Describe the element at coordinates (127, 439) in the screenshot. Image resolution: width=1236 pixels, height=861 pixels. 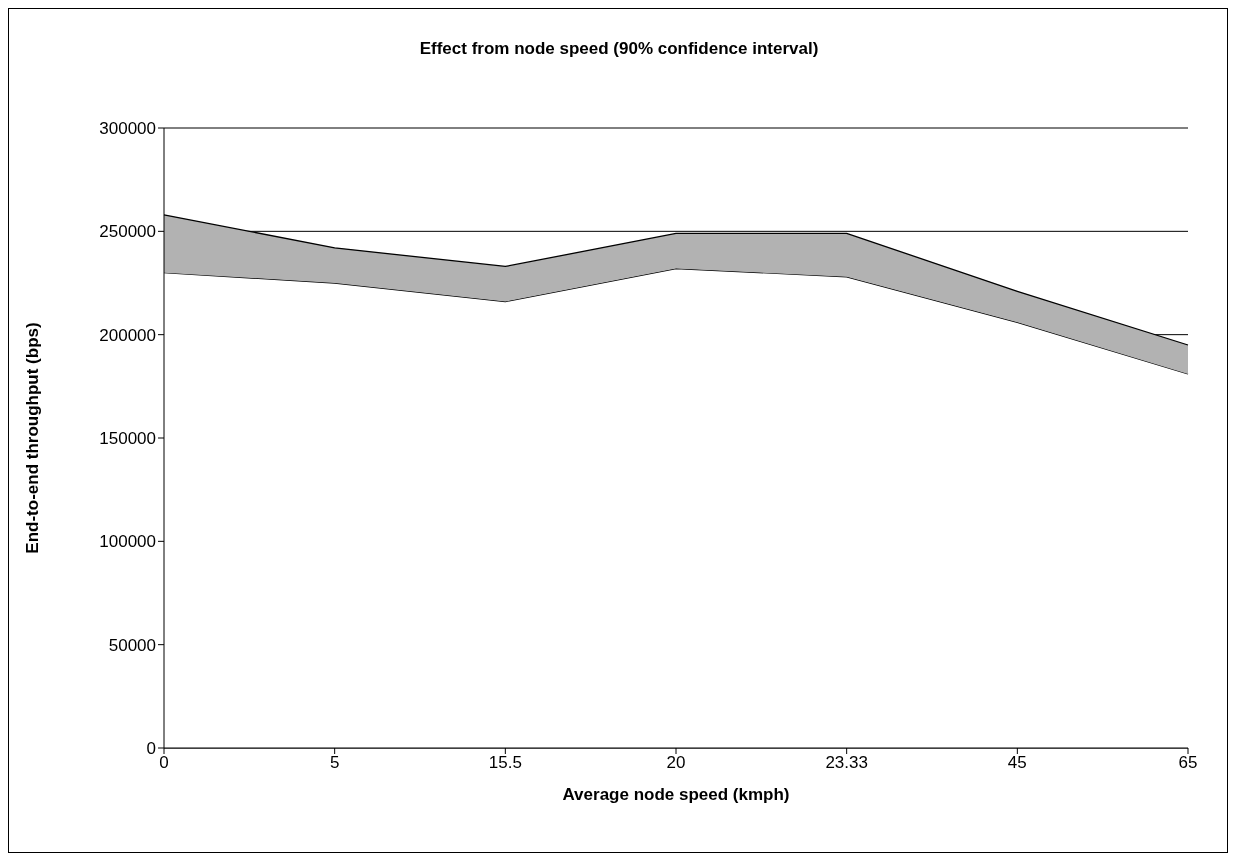
I see `y-tick-label: 150000` at that location.